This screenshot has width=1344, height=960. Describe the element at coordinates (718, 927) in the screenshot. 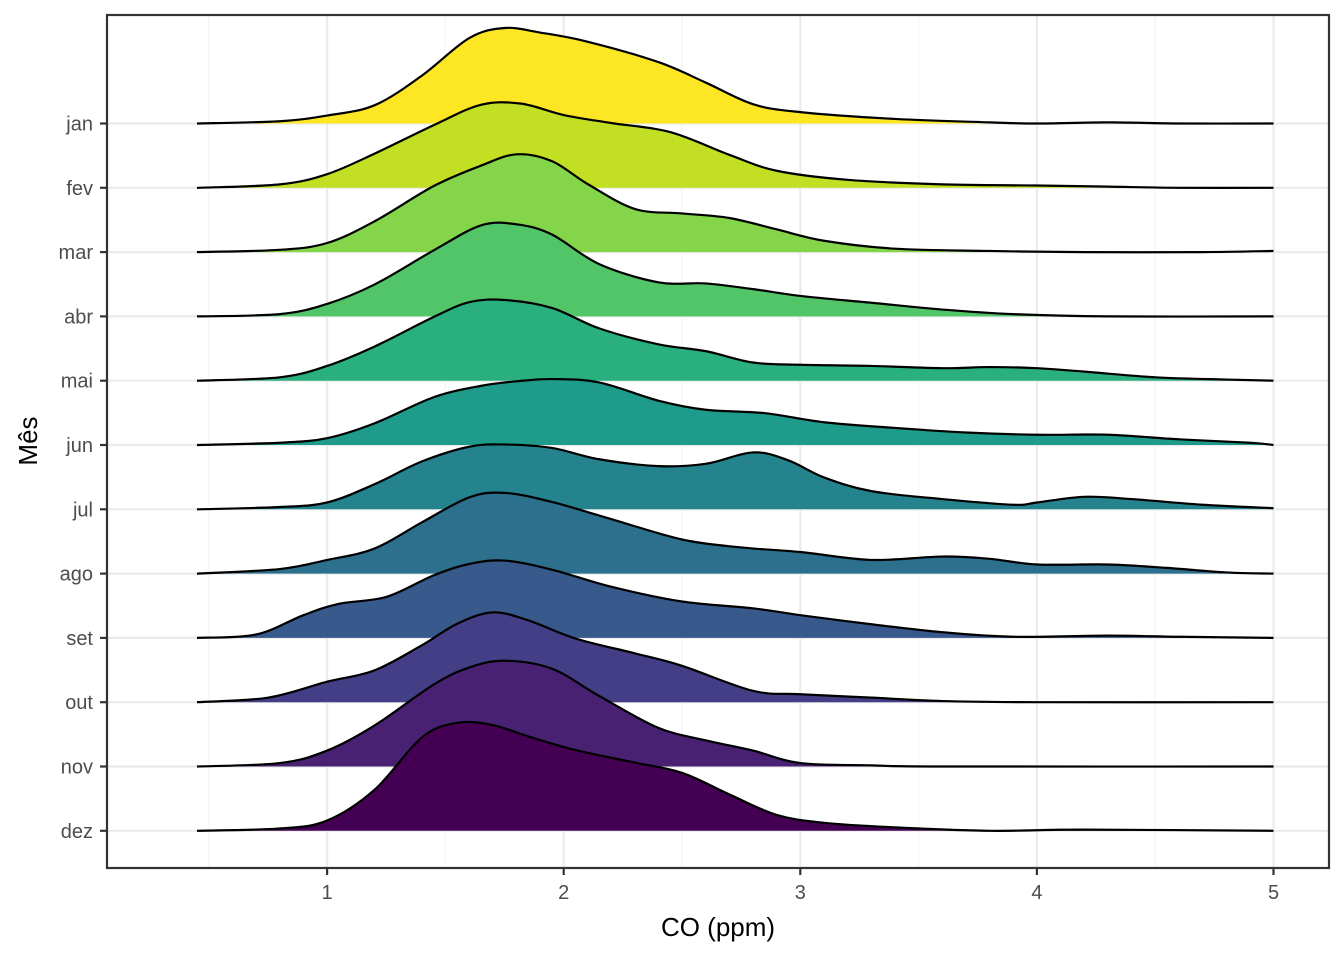

I see `x-axis-title: CO (ppm)` at that location.